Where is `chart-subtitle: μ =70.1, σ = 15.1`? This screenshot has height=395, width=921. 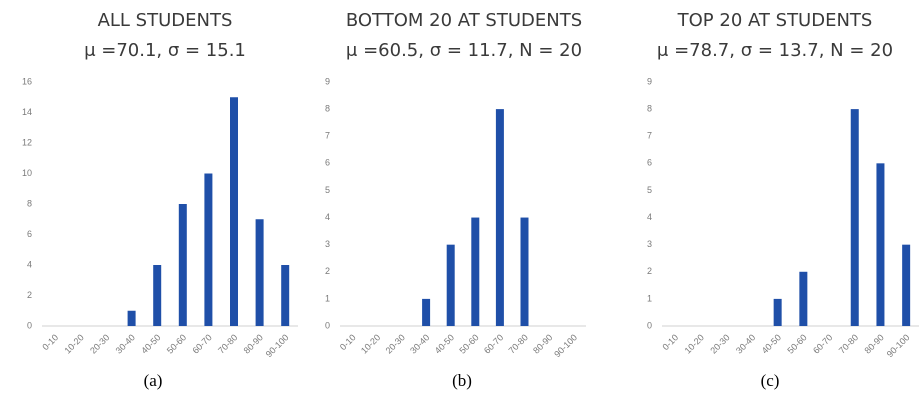
chart-subtitle: μ =70.1, σ = 15.1 is located at coordinates (165, 50).